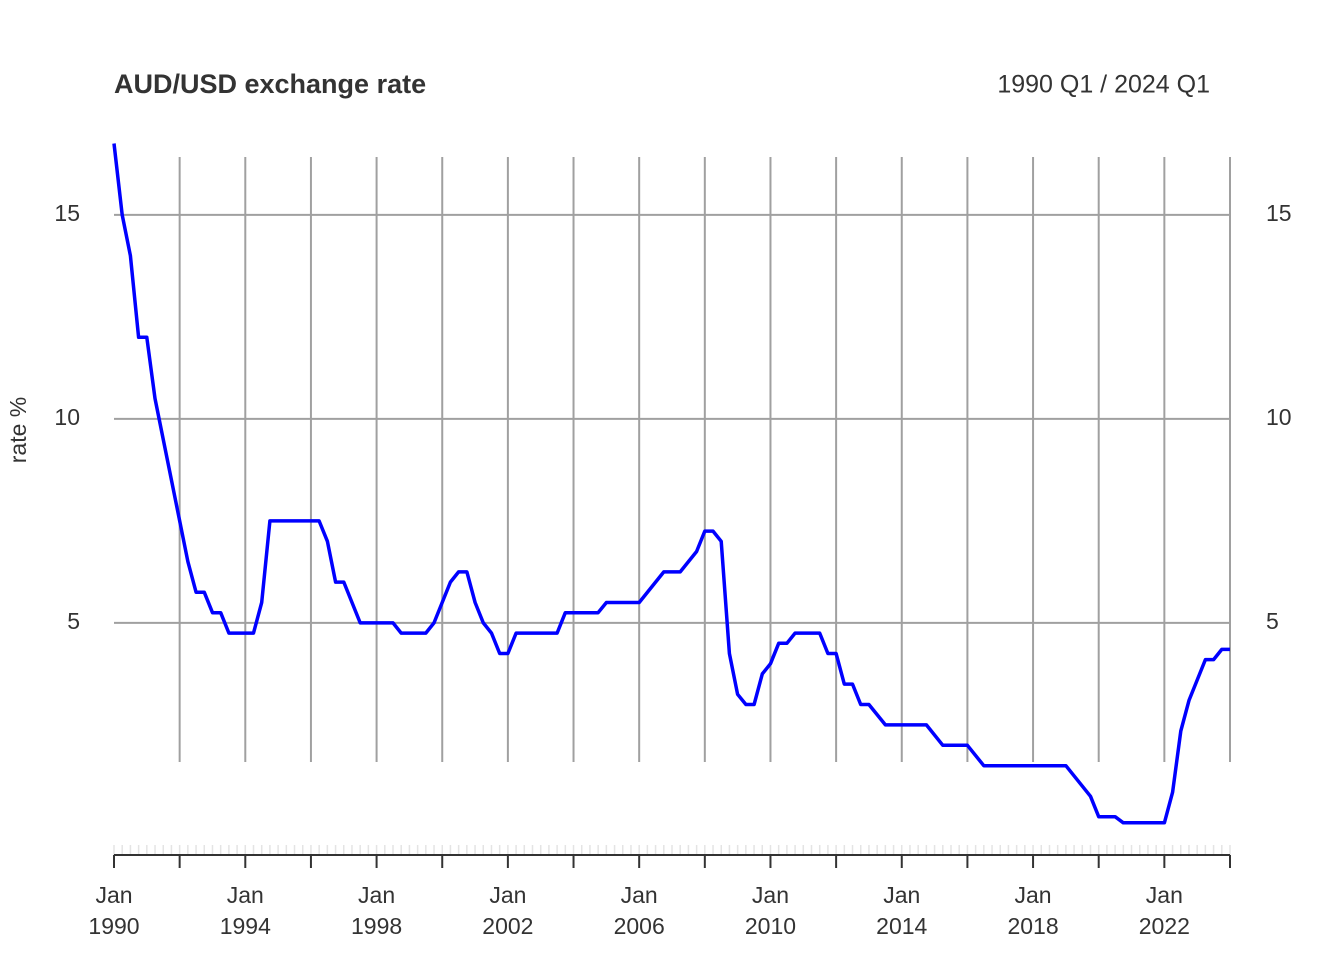 This screenshot has width=1344, height=960. What do you see at coordinates (770, 926) in the screenshot?
I see `x-tick-label: 2010` at bounding box center [770, 926].